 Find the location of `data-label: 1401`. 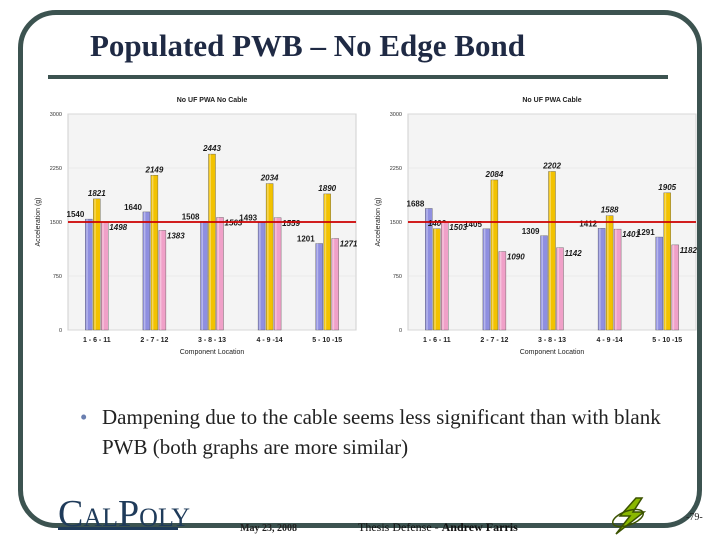

data-label: 1401 is located at coordinates (631, 234).